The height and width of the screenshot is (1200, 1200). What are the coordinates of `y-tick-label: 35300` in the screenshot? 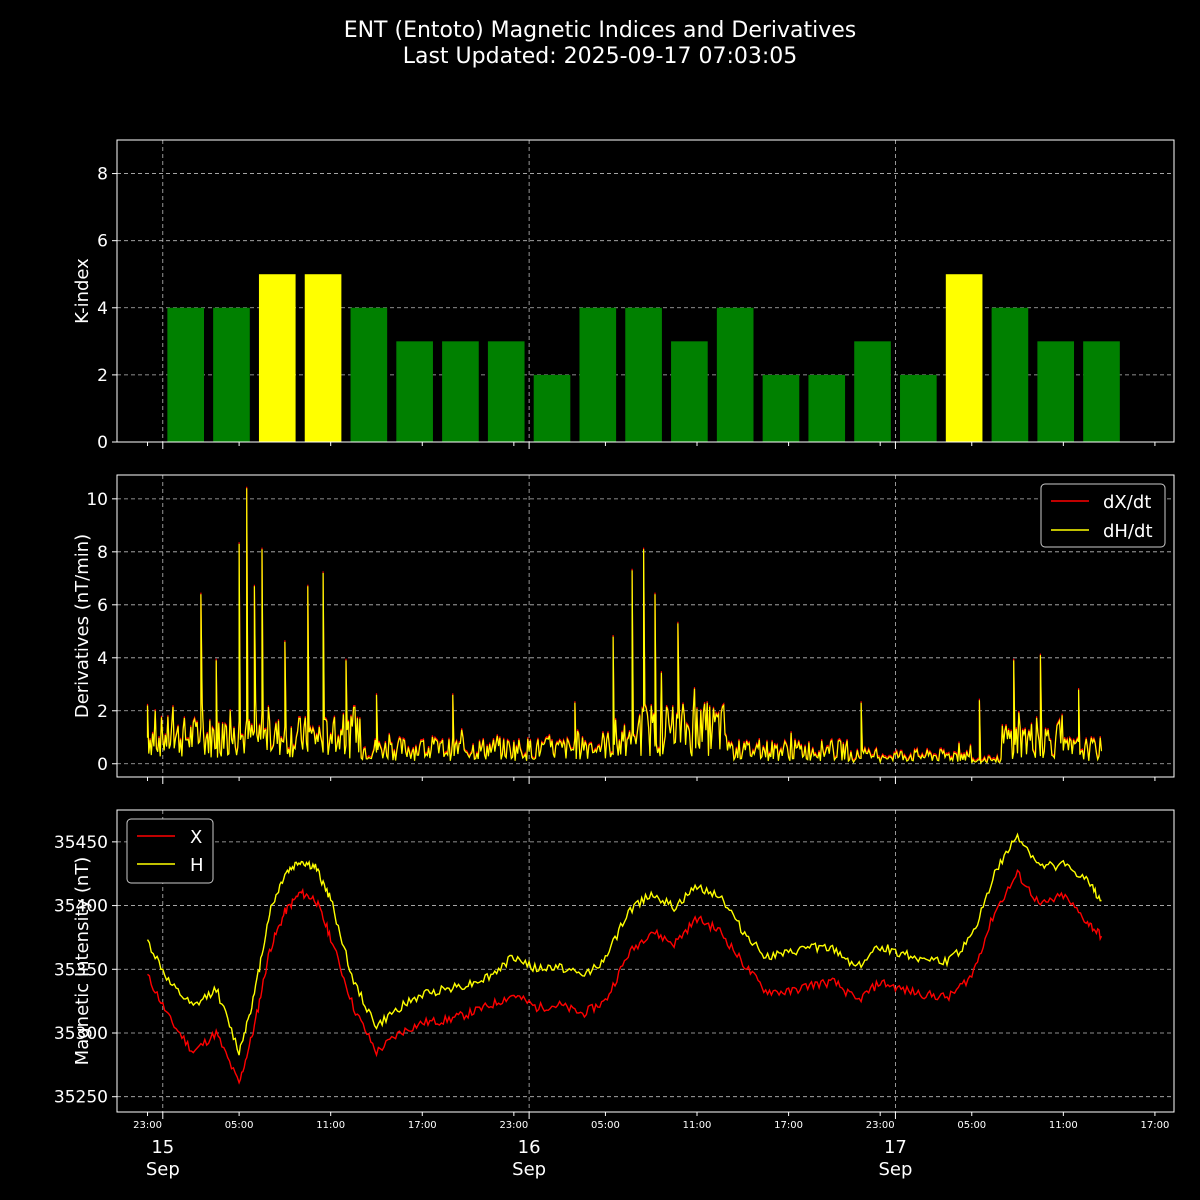 It's located at (81, 1034).